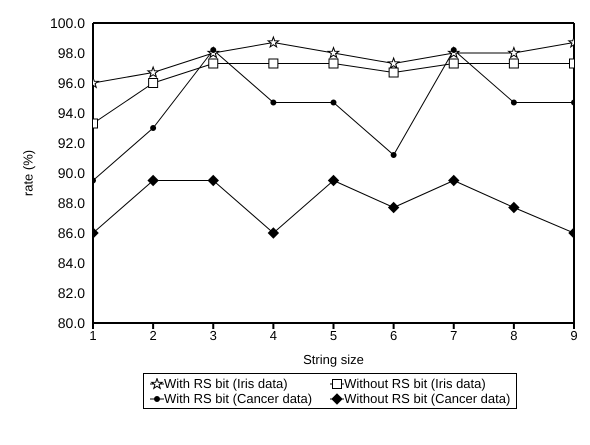 The height and width of the screenshot is (445, 590). Describe the element at coordinates (226, 383) in the screenshot. I see `legend-label: With RS bit (Iris data)` at that location.